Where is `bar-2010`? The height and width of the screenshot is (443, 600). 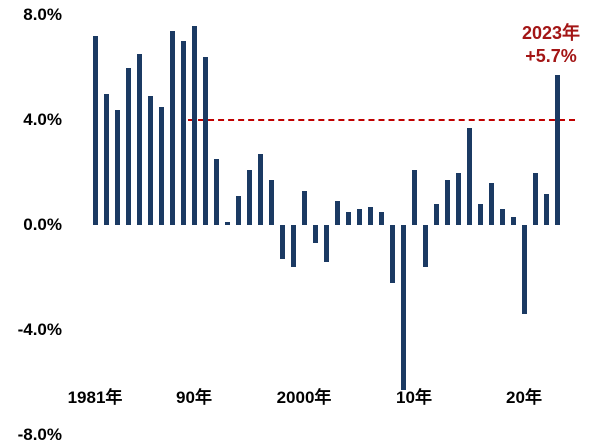 bar-2010 is located at coordinates (414, 197).